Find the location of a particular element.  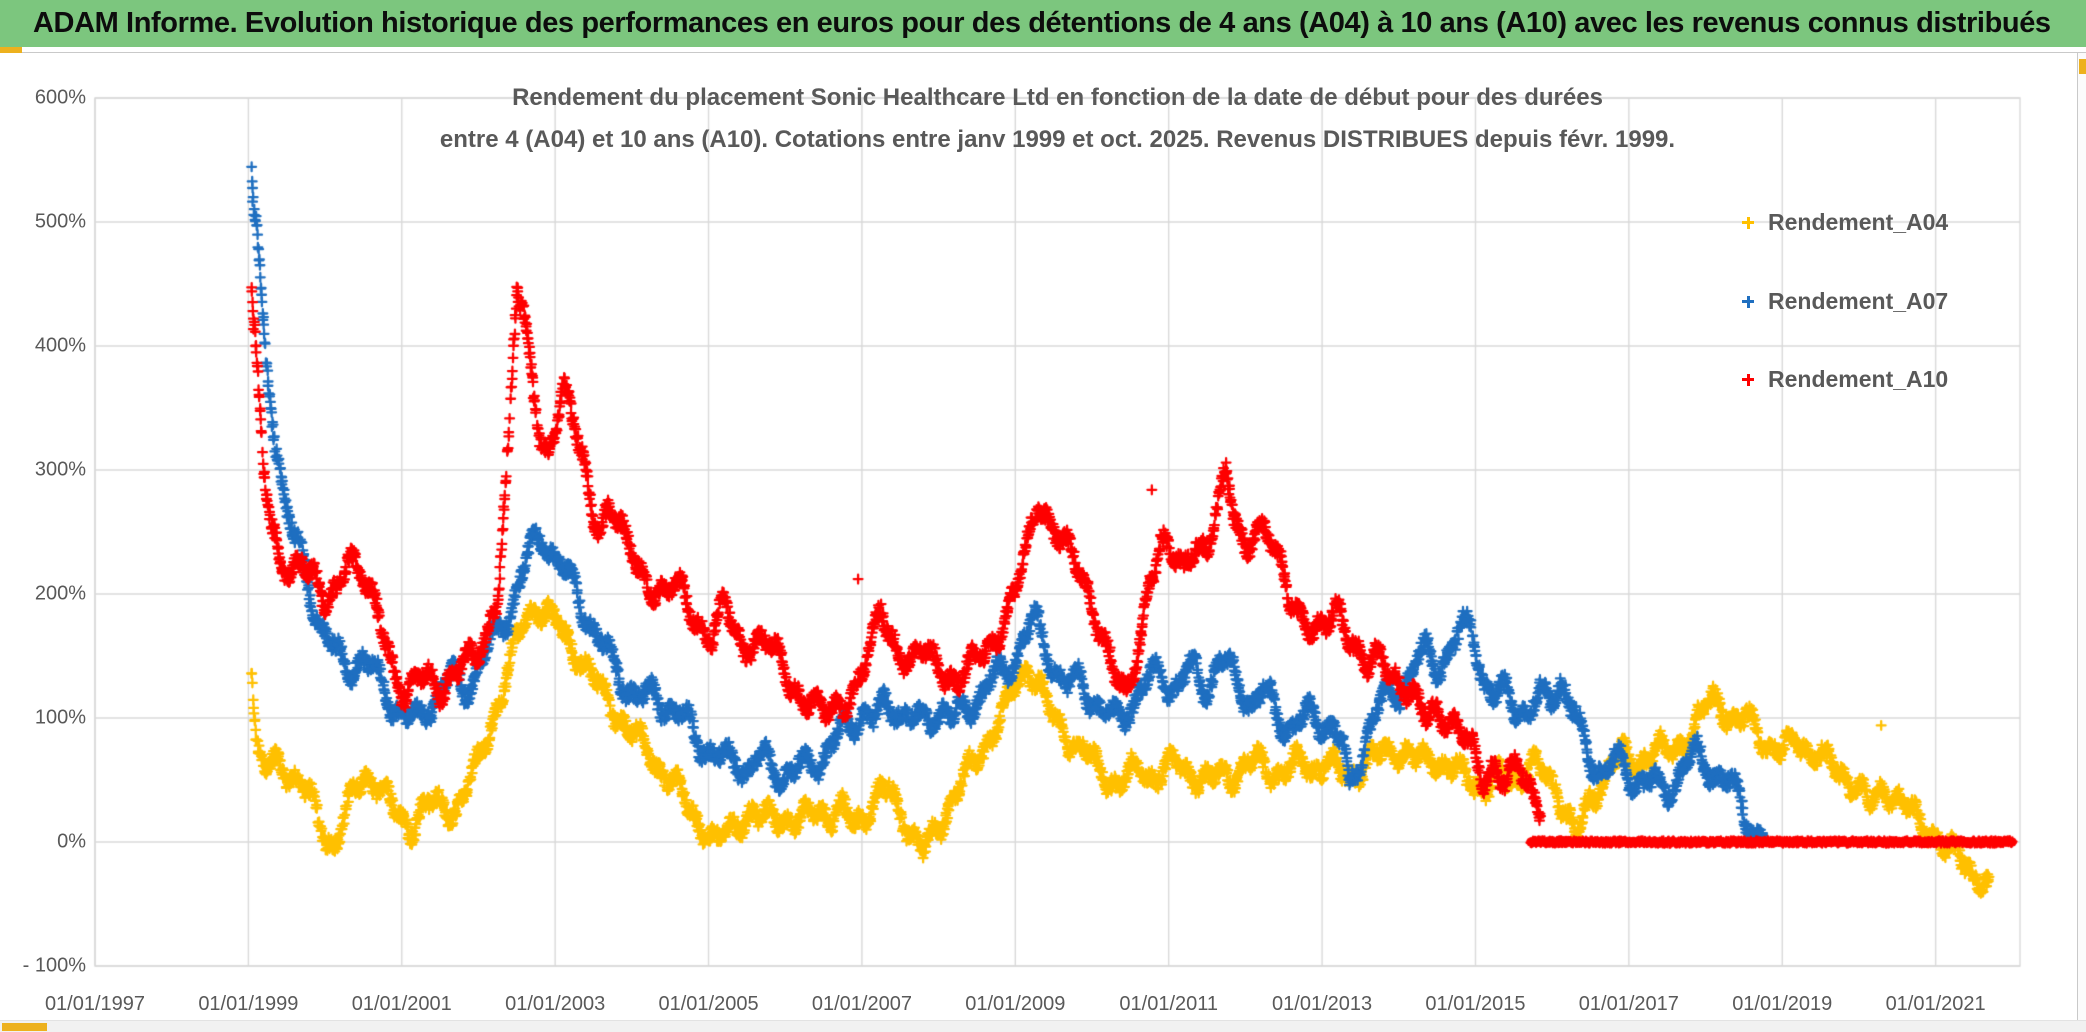

legend-item-rendement-a04: Rendement_A04 is located at coordinates (1844, 222).